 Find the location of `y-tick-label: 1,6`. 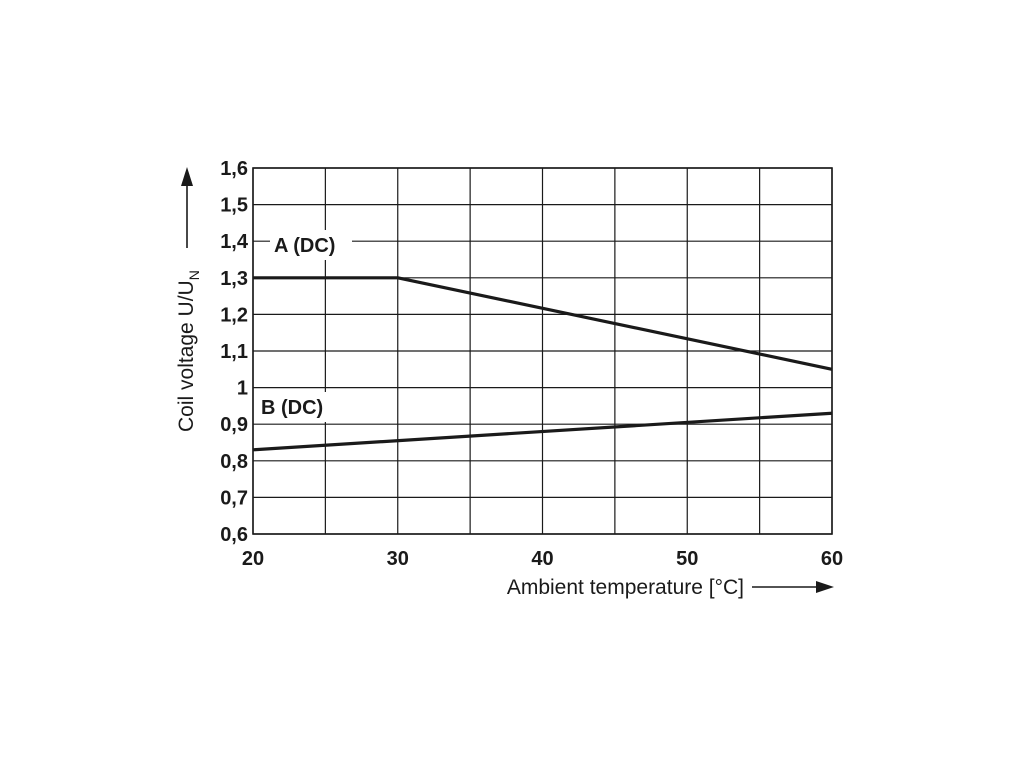

y-tick-label: 1,6 is located at coordinates (234, 169).